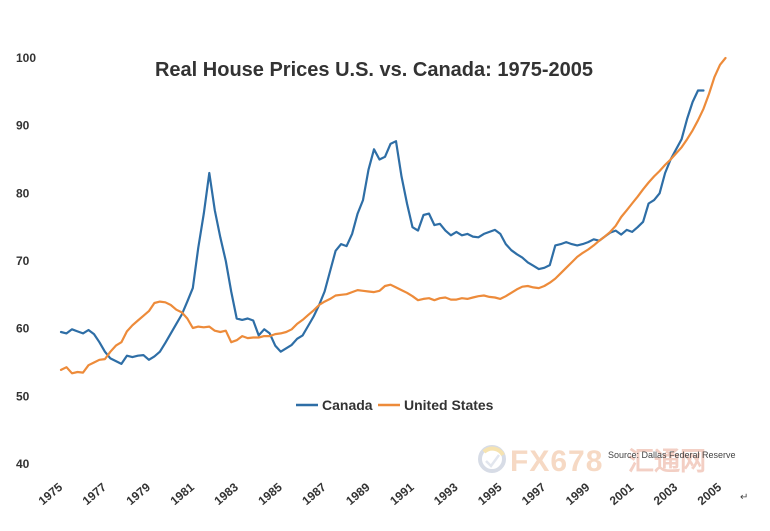 This screenshot has width=770, height=531. Describe the element at coordinates (23, 261) in the screenshot. I see `y-tick-label: 70` at that location.